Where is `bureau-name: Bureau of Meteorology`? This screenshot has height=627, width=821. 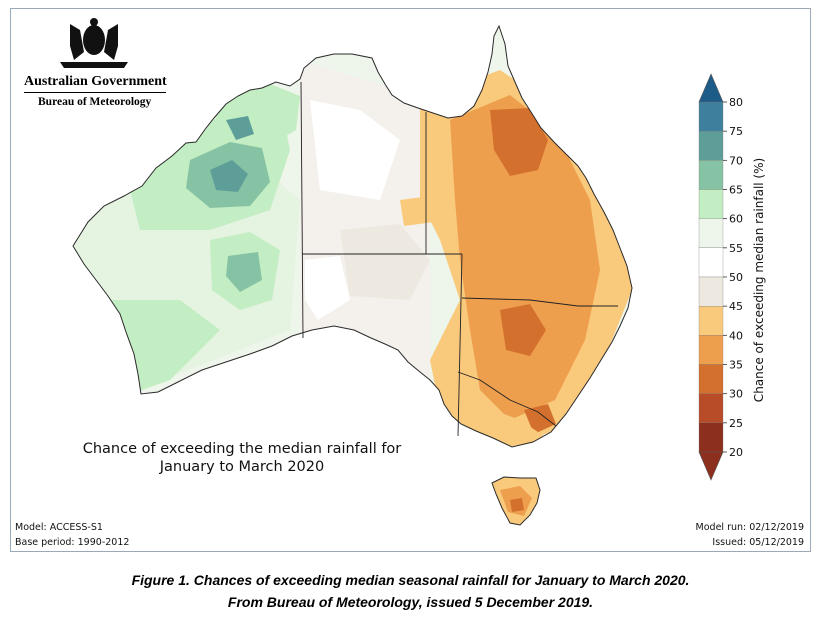
bureau-name: Bureau of Meteorology is located at coordinates (95, 102).